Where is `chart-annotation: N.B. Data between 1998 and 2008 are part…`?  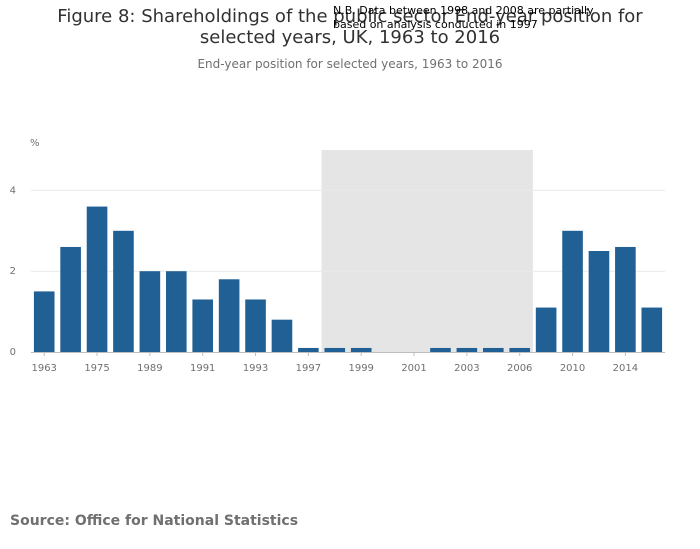 chart-annotation: N.B. Data between 1998 and 2008 are part… is located at coordinates (463, 17).